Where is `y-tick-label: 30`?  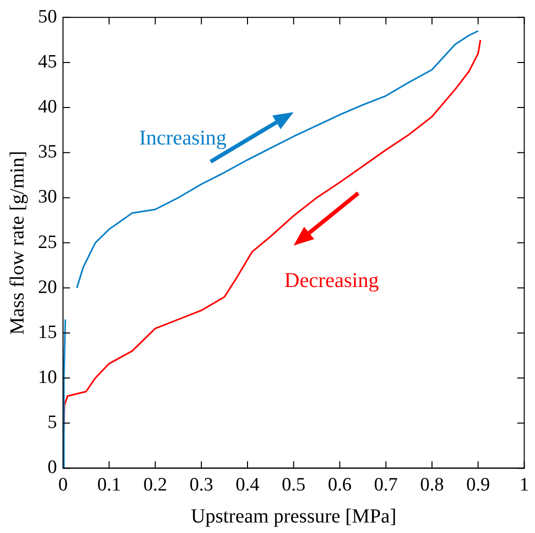 y-tick-label: 30 is located at coordinates (47, 197).